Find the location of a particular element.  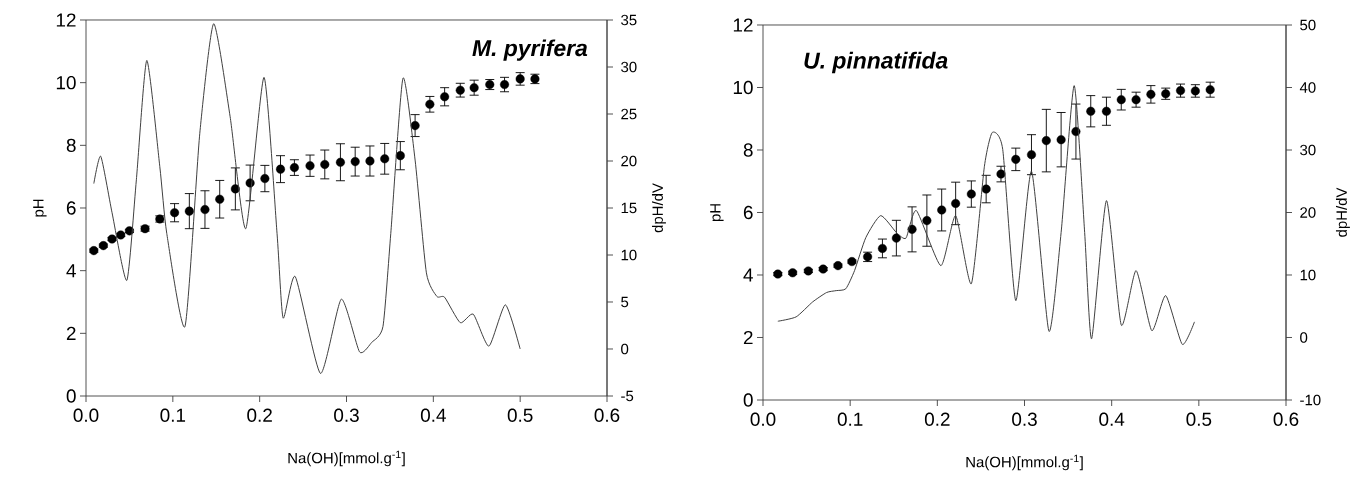

y2-tick-label: 40 is located at coordinates (1307, 87).